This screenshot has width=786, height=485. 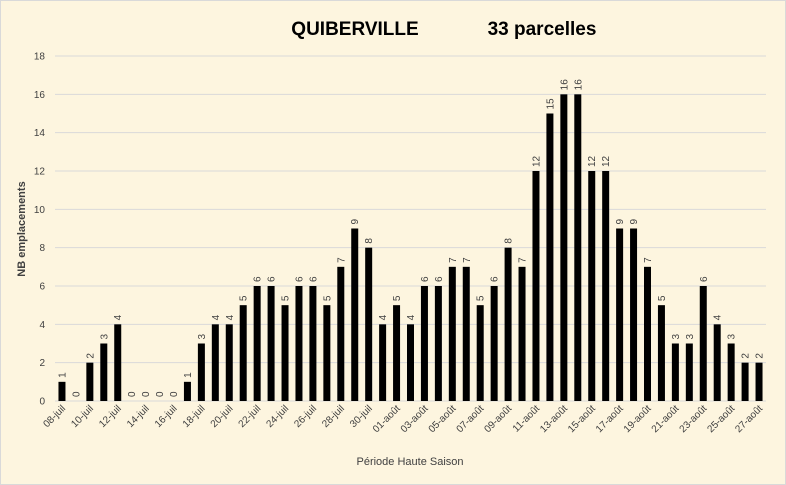 What do you see at coordinates (42, 363) in the screenshot?
I see `y-tick-label: 2` at bounding box center [42, 363].